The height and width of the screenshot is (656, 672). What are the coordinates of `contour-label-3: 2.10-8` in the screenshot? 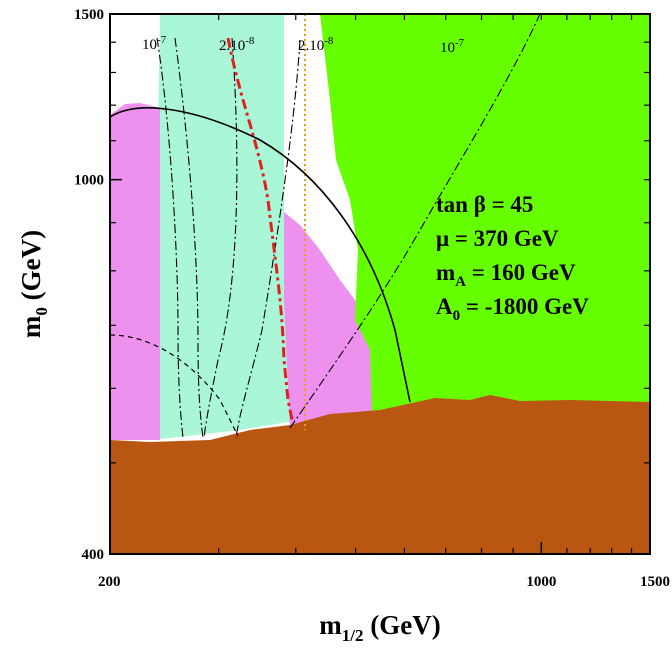 It's located at (316, 44).